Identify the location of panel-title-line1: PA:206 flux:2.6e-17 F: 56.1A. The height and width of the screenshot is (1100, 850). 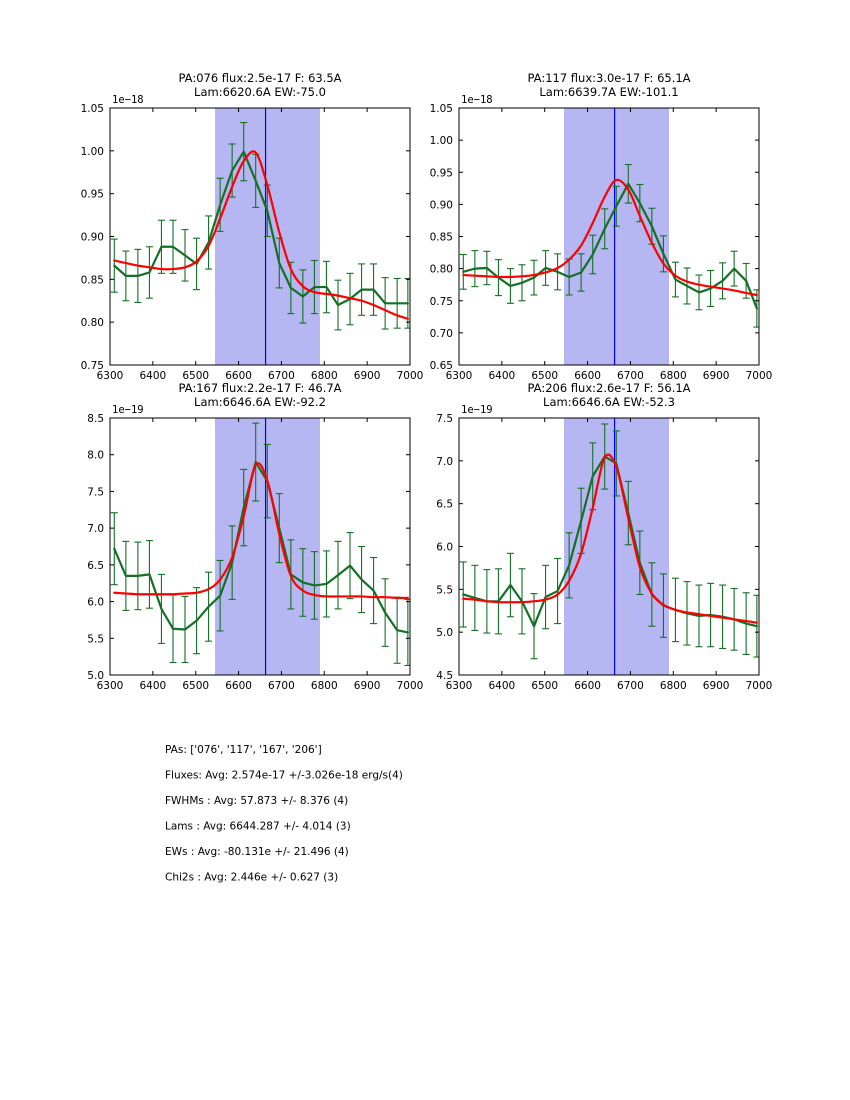
(608, 388).